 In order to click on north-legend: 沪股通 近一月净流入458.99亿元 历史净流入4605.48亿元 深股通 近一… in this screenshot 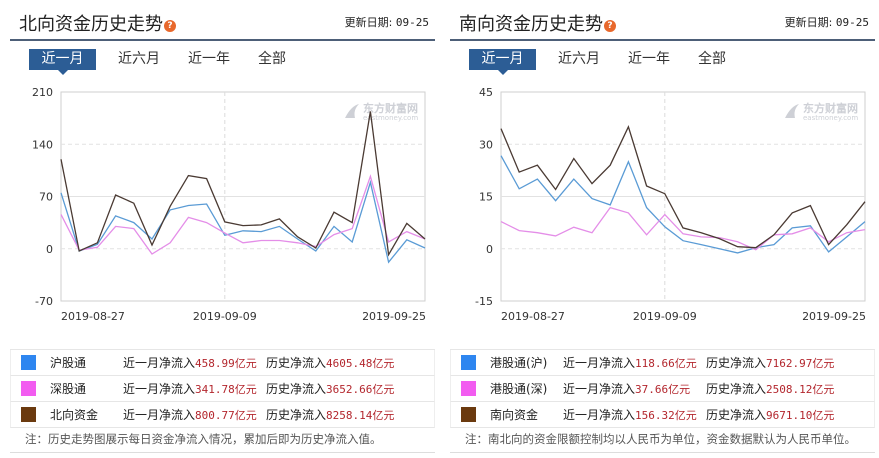, I will do `click(222, 388)`.